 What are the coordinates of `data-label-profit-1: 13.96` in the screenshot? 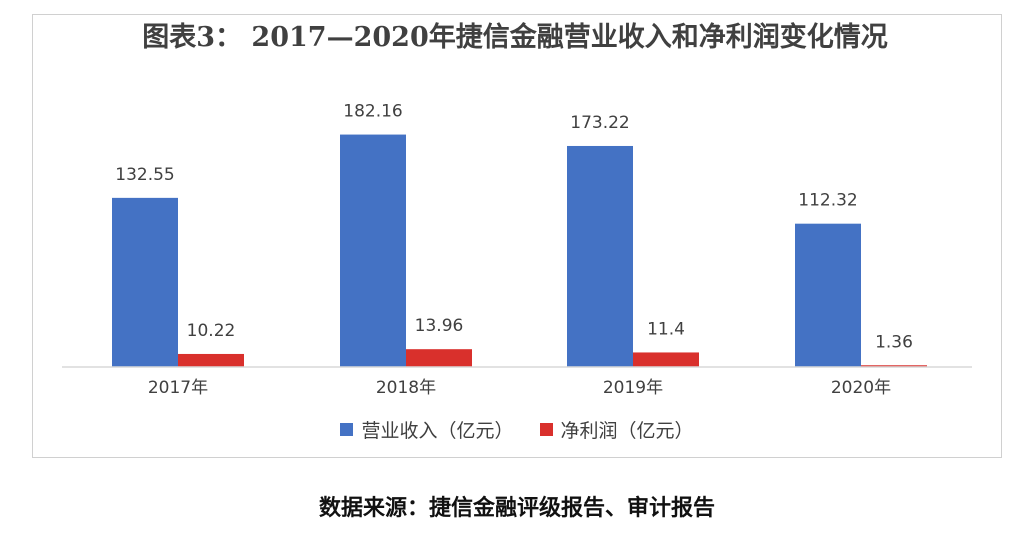 It's located at (439, 326).